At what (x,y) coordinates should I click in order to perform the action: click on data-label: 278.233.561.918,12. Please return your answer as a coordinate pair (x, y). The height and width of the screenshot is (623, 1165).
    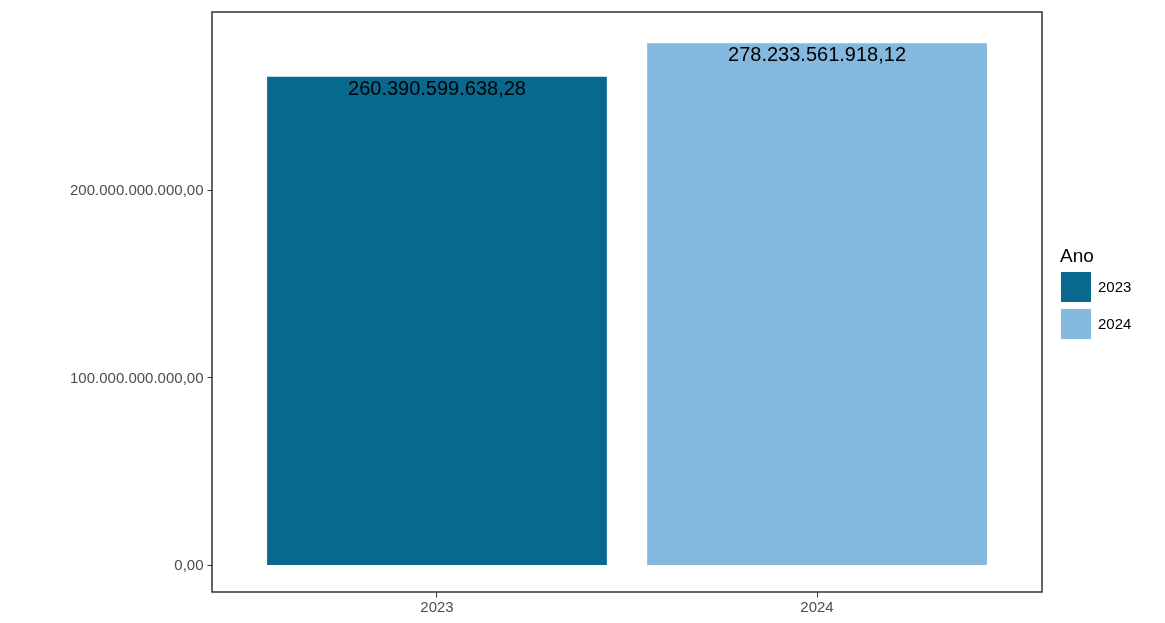
    Looking at the image, I should click on (817, 54).